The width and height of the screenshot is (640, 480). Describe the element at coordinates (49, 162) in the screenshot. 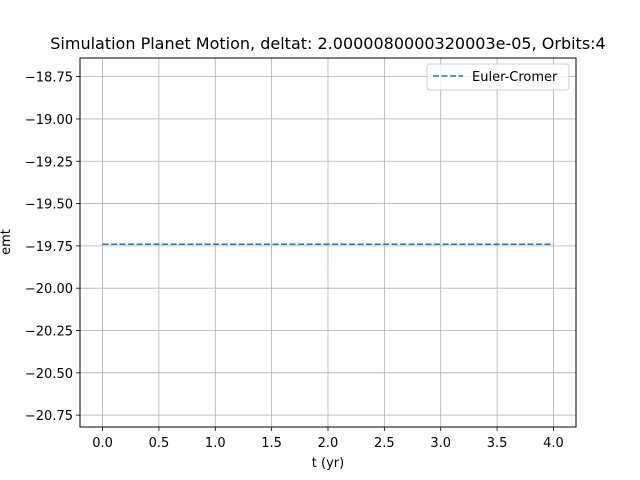

I see `y-tick-label: −19.25` at that location.